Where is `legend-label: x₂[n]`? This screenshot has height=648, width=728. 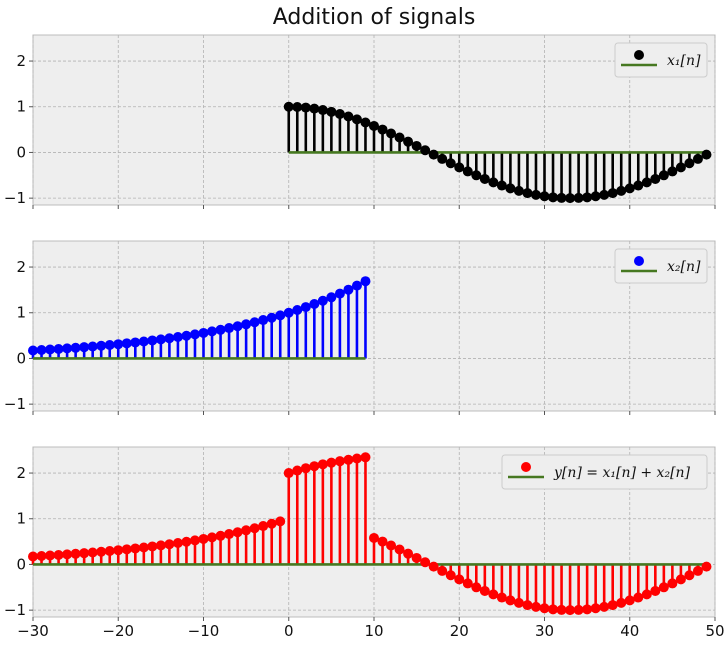 legend-label: x₂[n] is located at coordinates (684, 267).